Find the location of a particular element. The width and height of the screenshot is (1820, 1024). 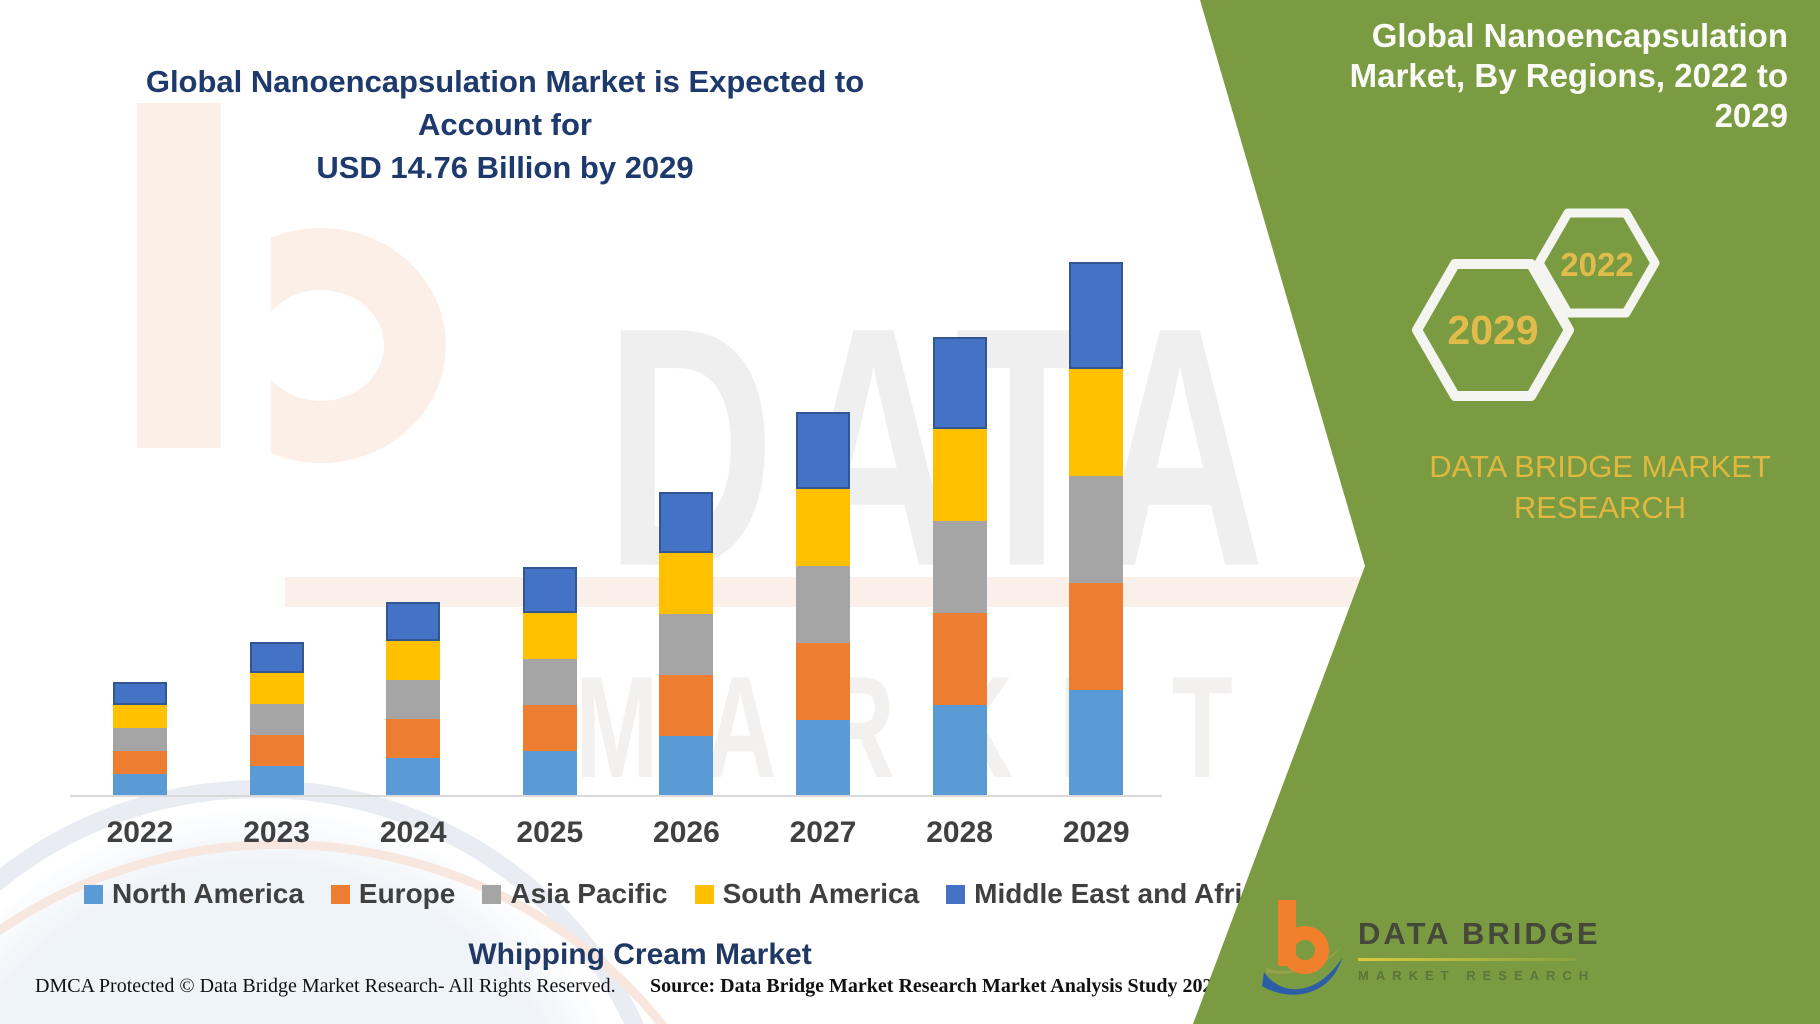

bar-2025 is located at coordinates (549, 682).